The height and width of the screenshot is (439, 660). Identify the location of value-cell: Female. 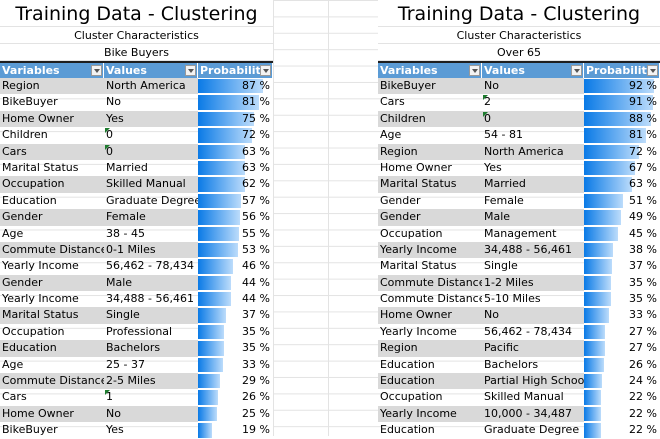
(533, 201).